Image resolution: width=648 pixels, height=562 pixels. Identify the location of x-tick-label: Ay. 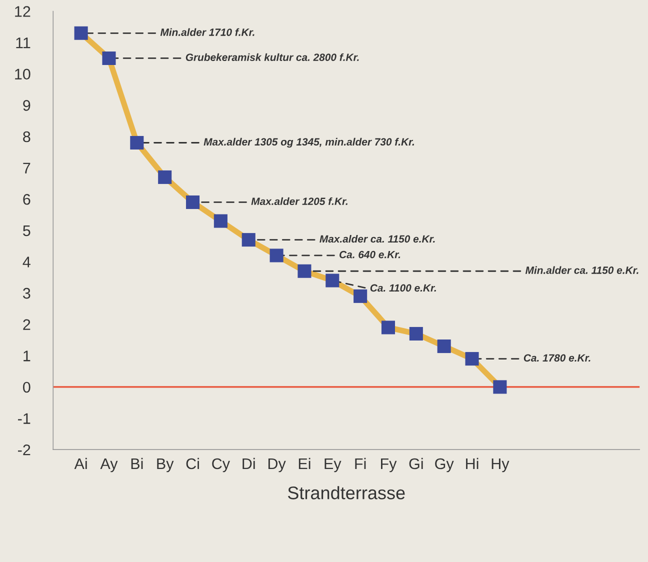
(109, 465).